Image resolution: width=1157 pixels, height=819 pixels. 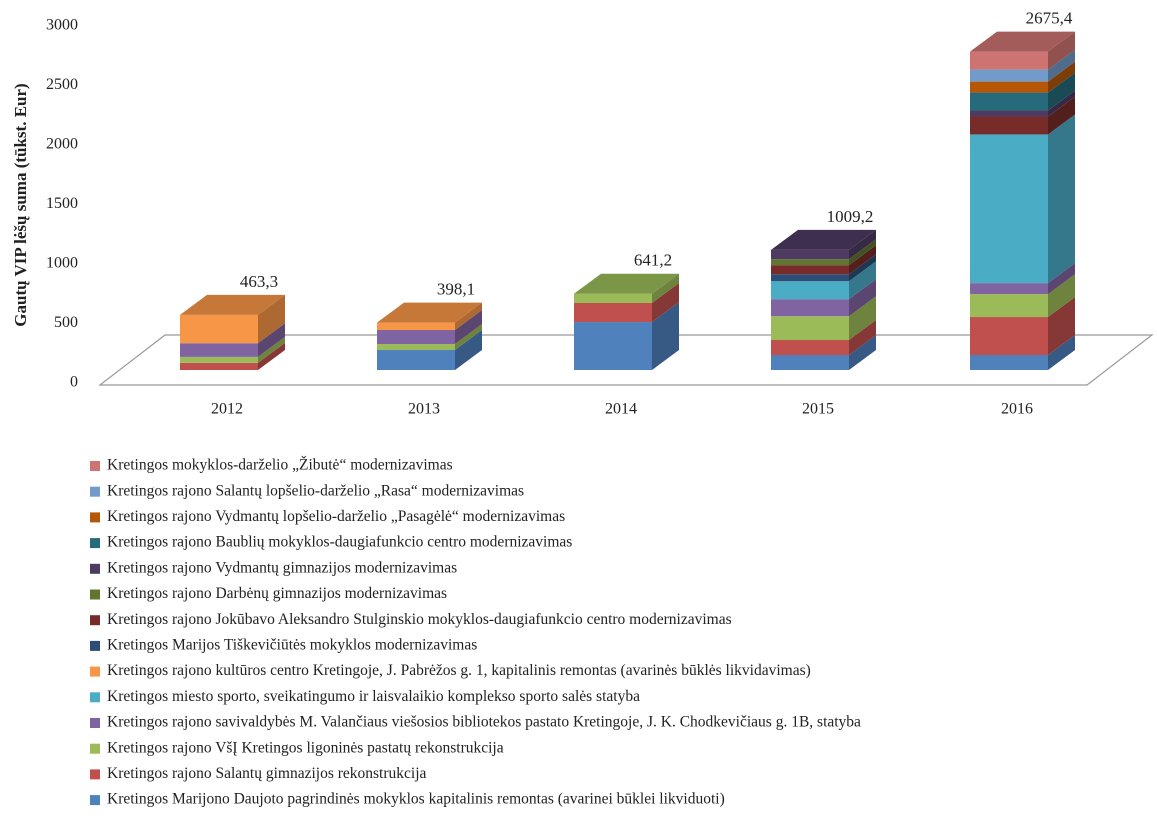 I want to click on total-label: 1009,2, so click(x=850, y=216).